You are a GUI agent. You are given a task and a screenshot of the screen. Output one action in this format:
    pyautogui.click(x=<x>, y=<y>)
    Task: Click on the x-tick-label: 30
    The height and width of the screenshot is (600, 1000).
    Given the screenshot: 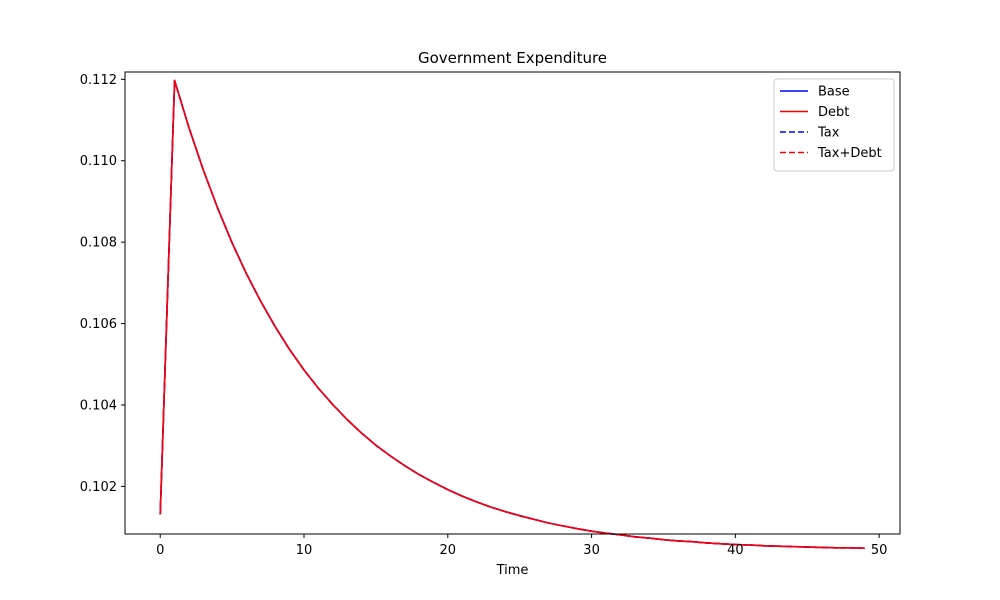 What is the action you would take?
    pyautogui.click(x=591, y=550)
    